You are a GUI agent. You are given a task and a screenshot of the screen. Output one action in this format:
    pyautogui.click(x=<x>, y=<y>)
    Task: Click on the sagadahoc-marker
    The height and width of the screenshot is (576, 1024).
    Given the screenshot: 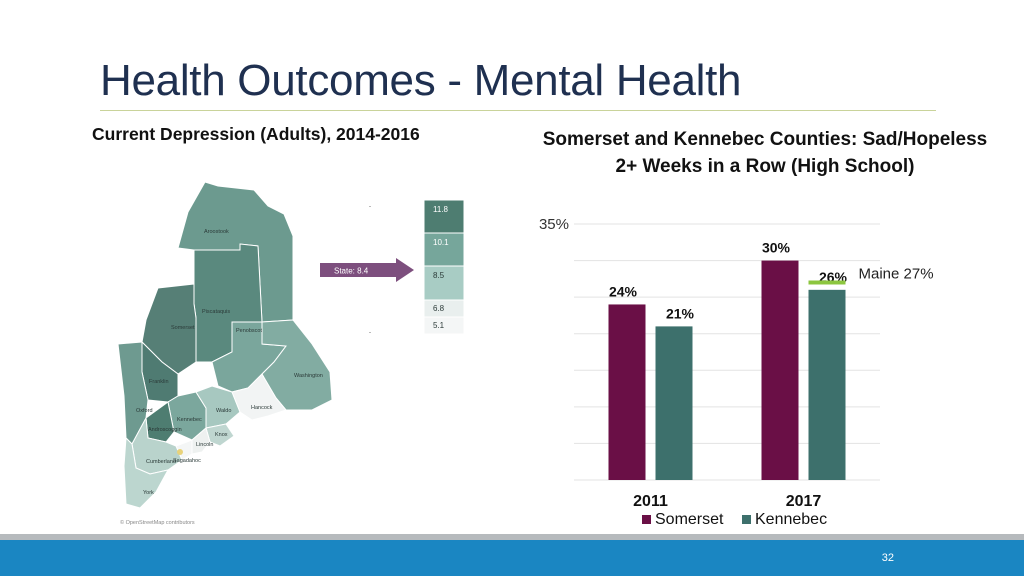 What is the action you would take?
    pyautogui.click(x=180, y=452)
    